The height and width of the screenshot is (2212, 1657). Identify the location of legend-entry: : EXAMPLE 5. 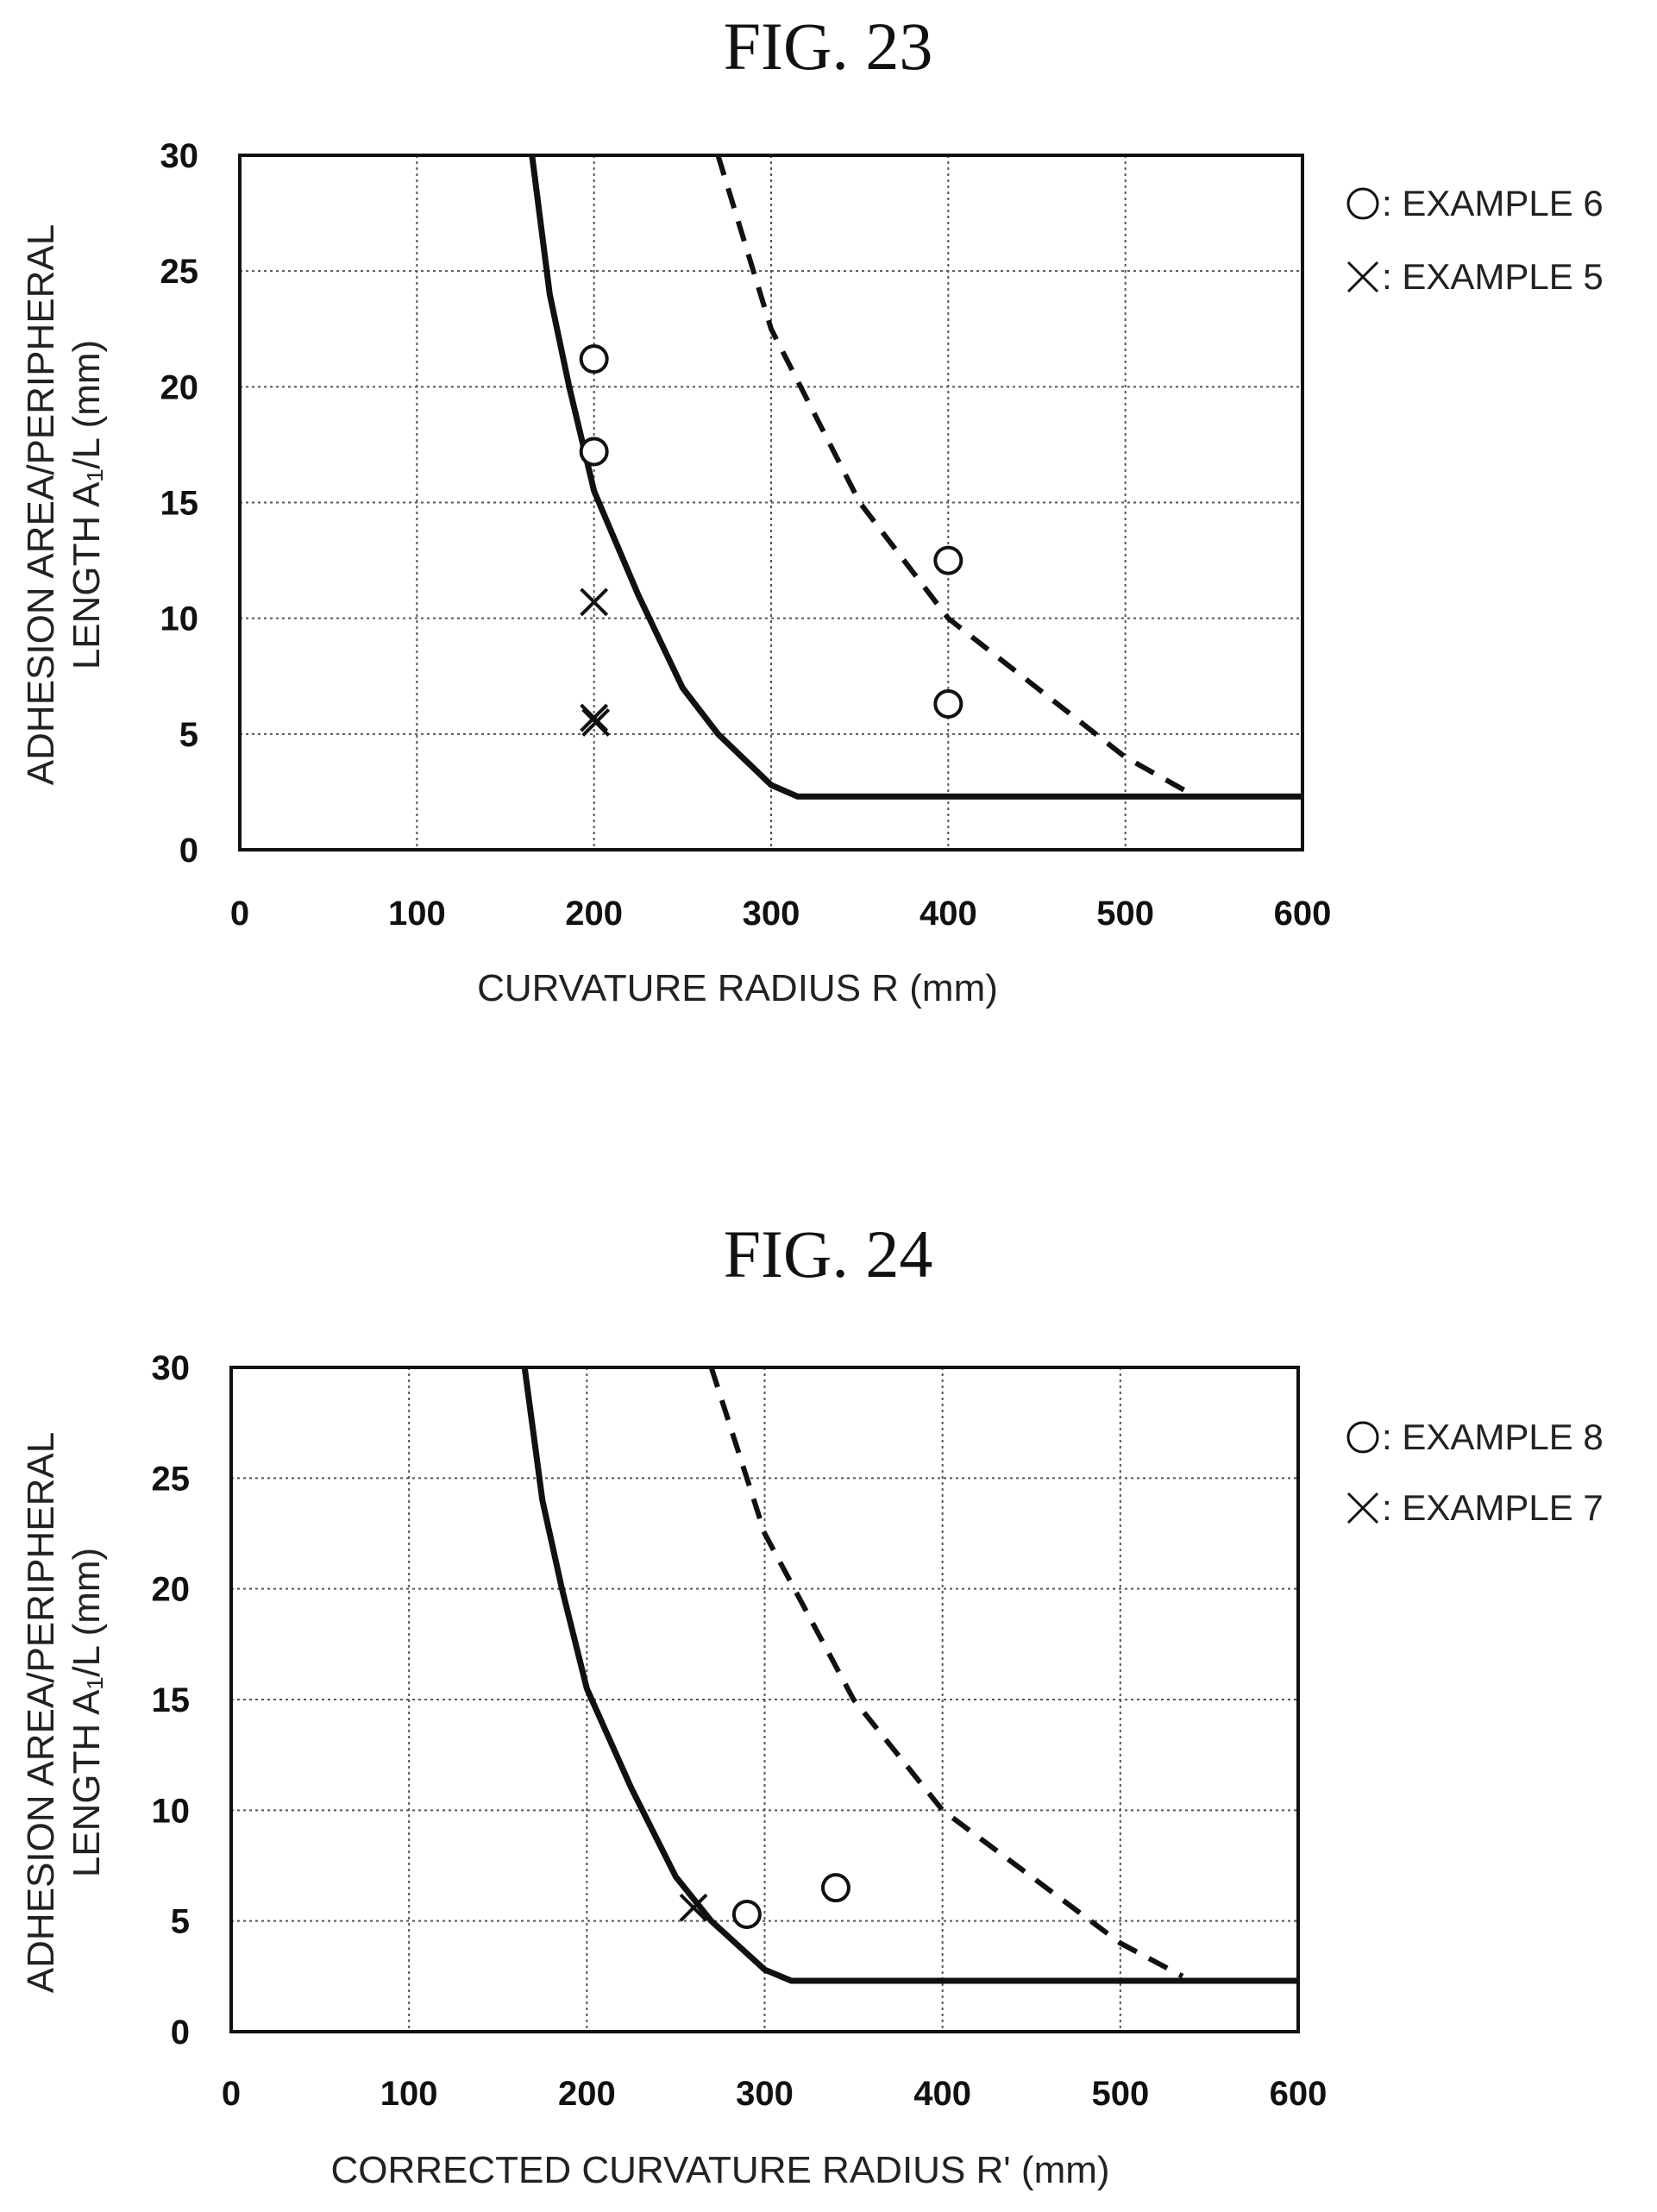
(1475, 276).